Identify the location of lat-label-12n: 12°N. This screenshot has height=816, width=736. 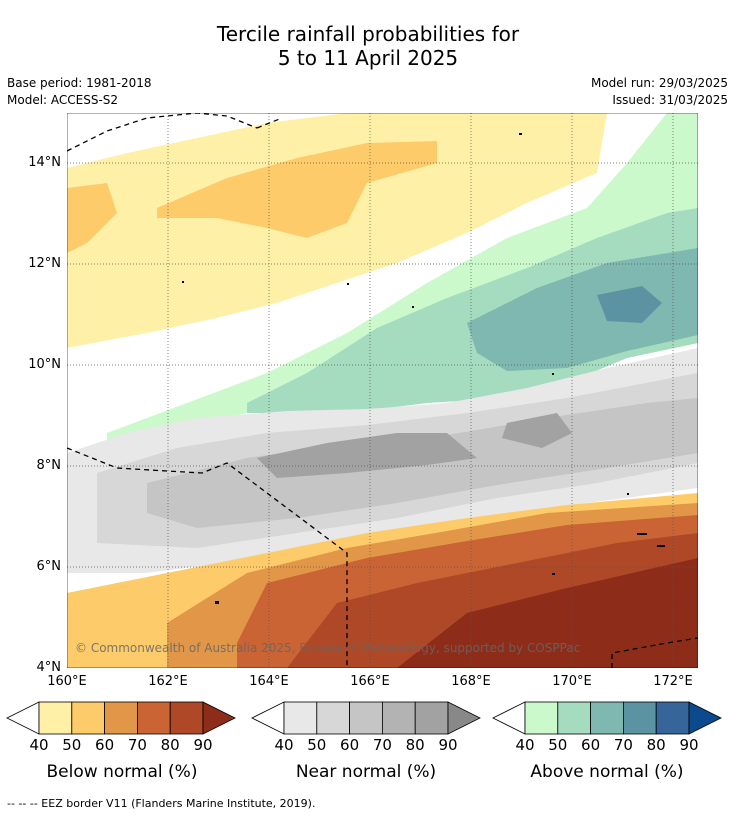
(44, 263).